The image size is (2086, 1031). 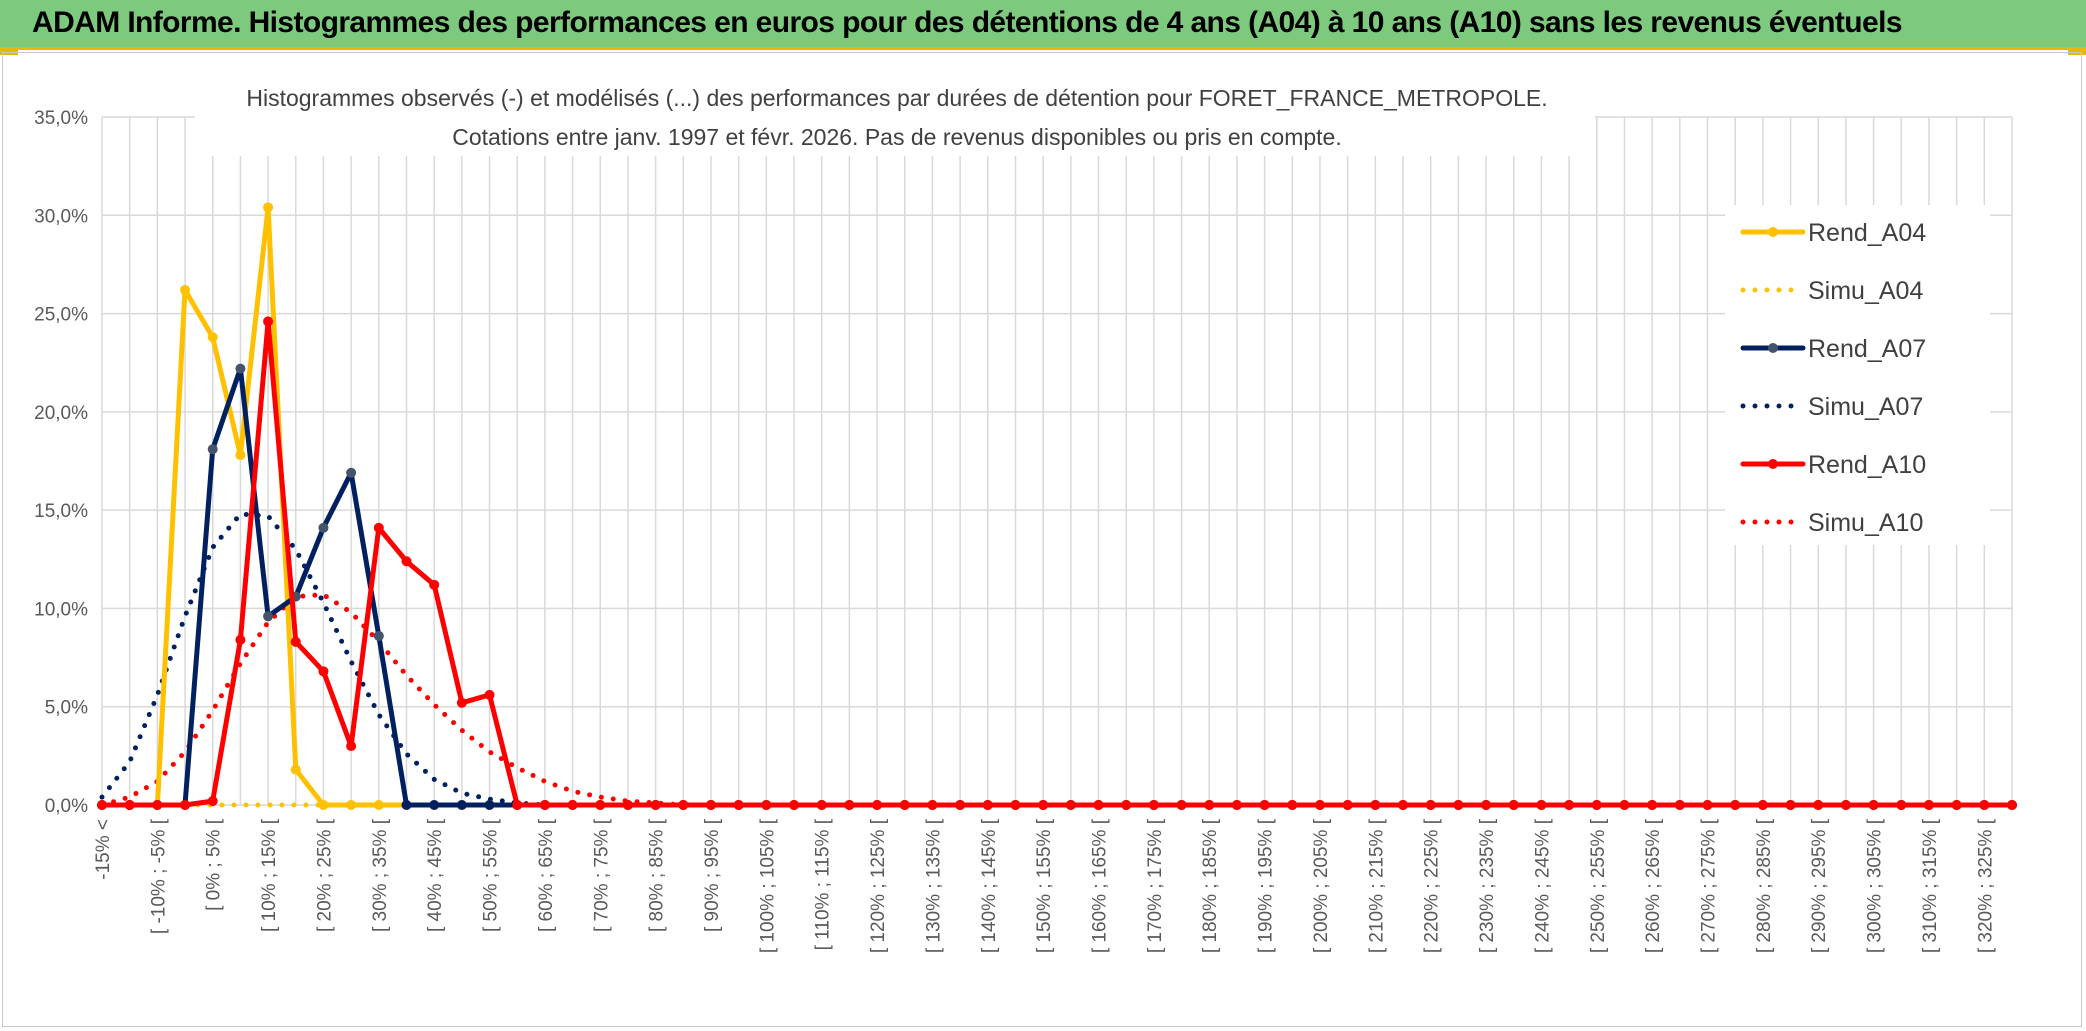 I want to click on y-tick-label: 30,0%, so click(x=61, y=216).